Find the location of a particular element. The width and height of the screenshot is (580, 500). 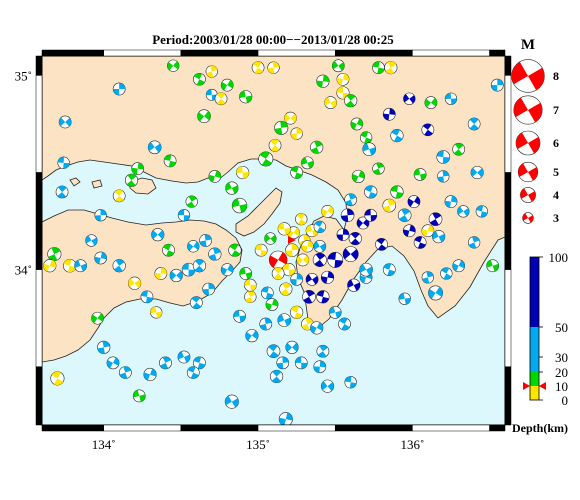

epicenter-star-icon is located at coordinates (292, 240).